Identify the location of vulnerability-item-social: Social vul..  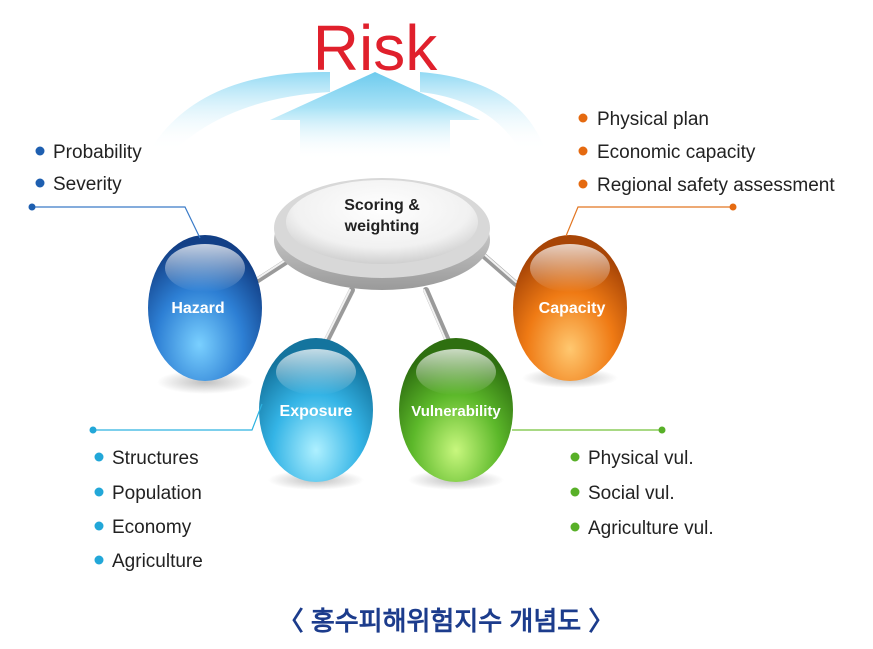
(631, 493).